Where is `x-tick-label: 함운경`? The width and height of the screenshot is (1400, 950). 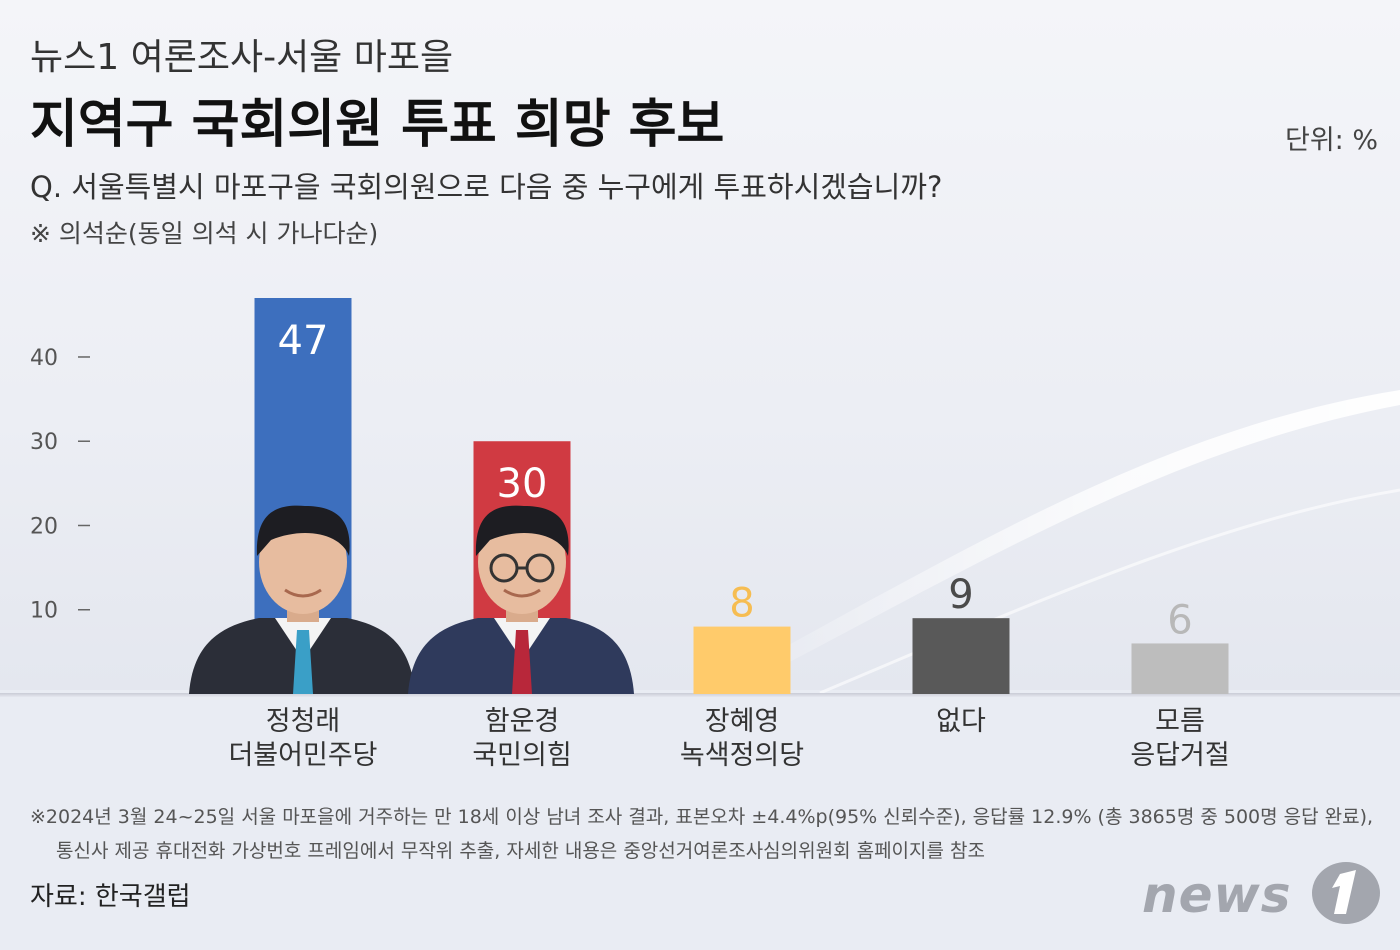
x-tick-label: 함운경 is located at coordinates (522, 721).